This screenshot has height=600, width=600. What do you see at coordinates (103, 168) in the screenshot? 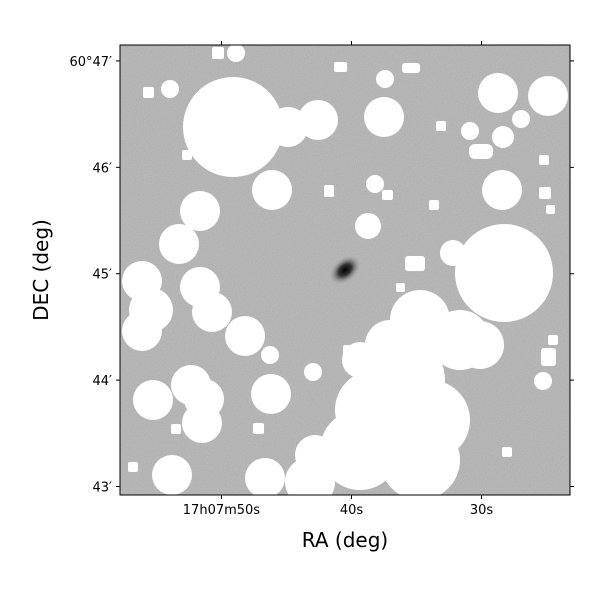
I see `y-tick-label: 46′` at bounding box center [103, 168].